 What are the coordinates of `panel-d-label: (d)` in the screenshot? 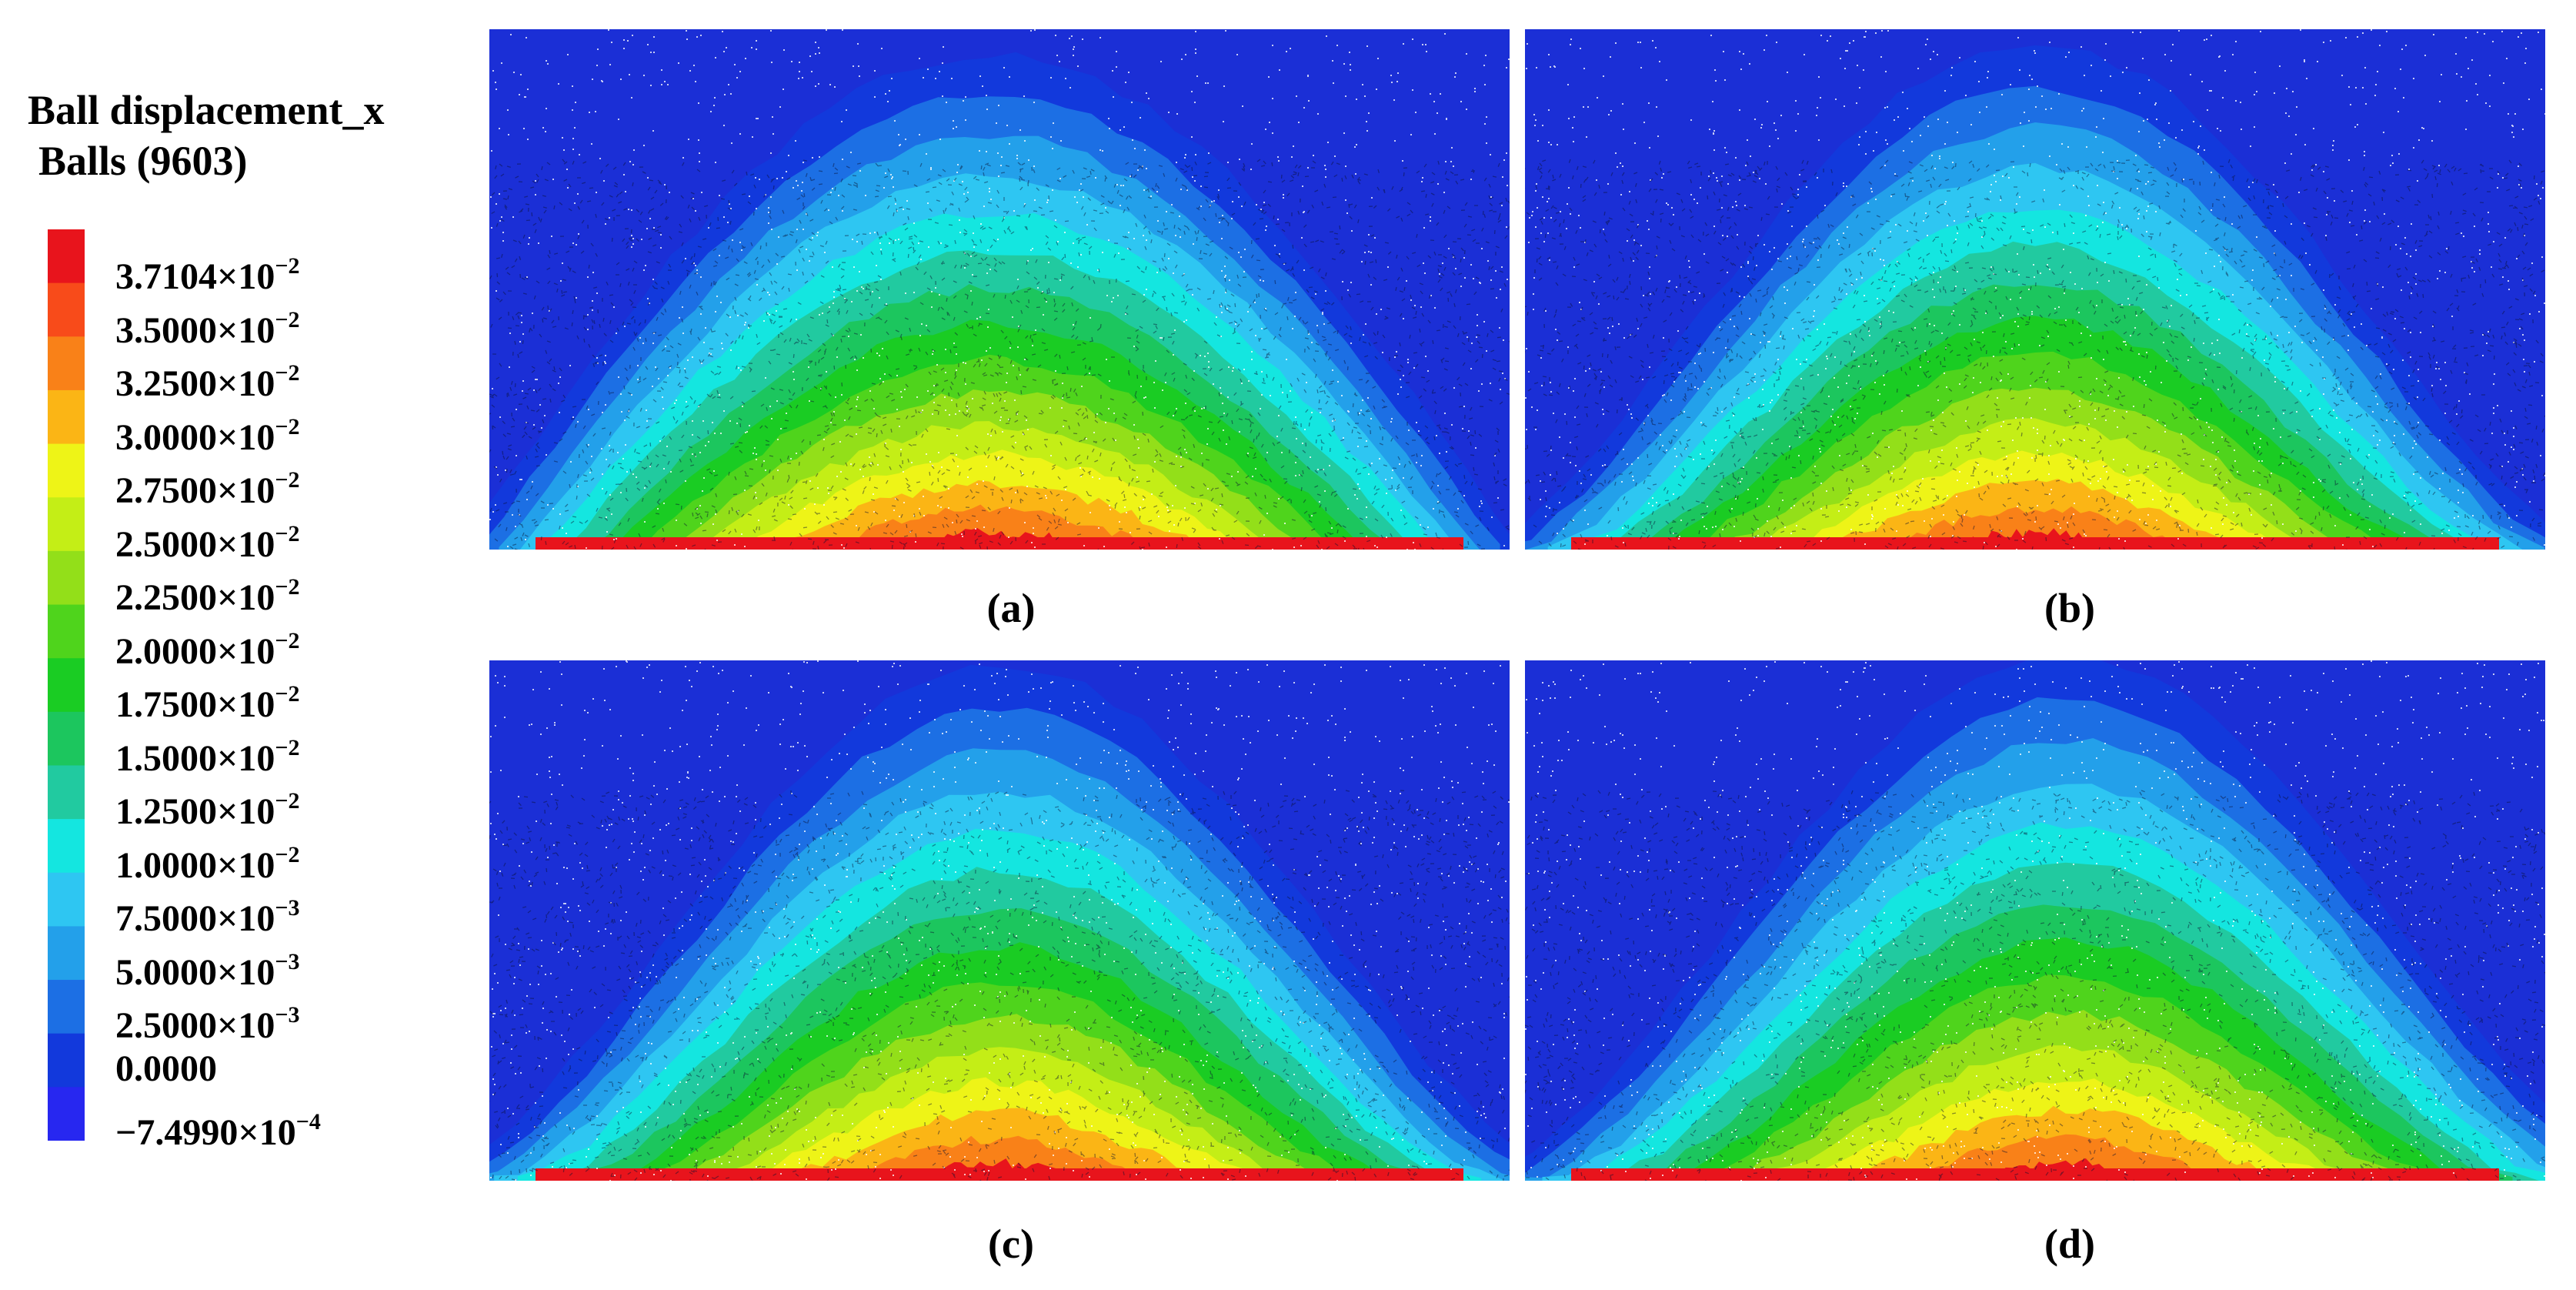 It's located at (2069, 1244).